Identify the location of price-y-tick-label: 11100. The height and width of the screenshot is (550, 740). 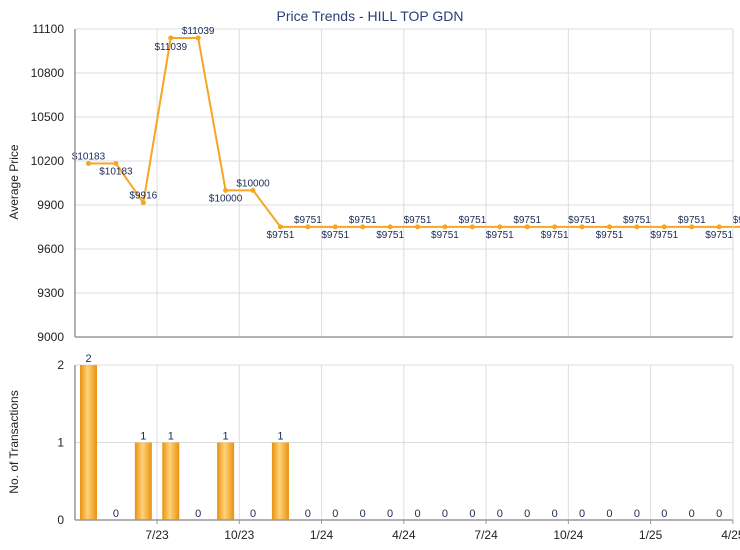
(48, 29).